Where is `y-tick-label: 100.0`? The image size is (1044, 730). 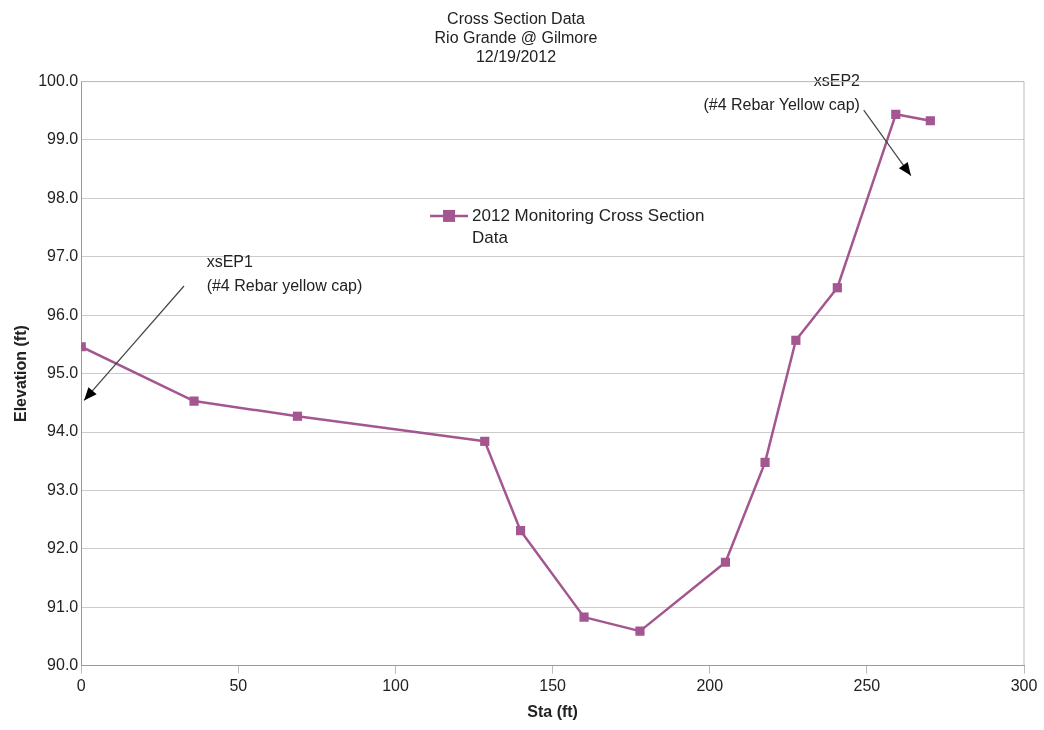 y-tick-label: 100.0 is located at coordinates (58, 81).